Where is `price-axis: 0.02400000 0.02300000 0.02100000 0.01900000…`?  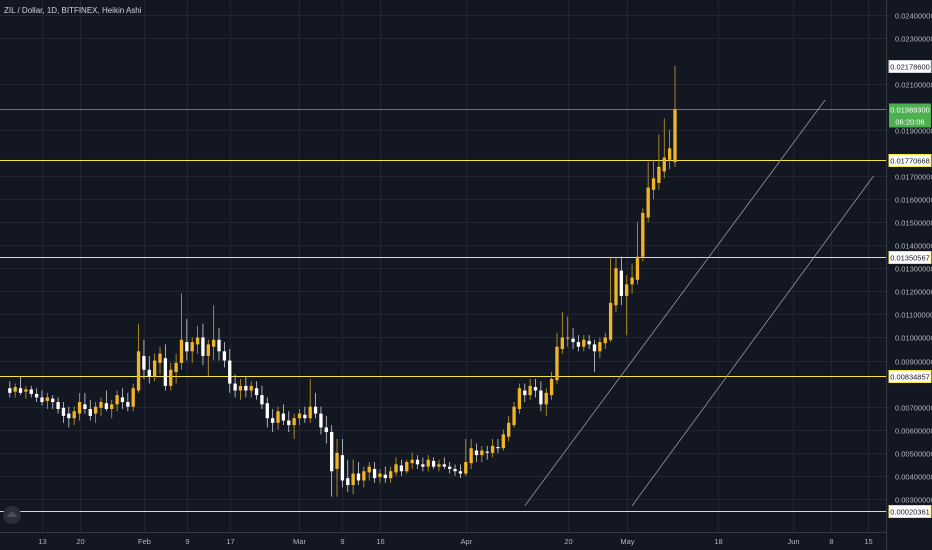 price-axis: 0.02400000 0.02300000 0.02100000 0.01900000… is located at coordinates (913, 258).